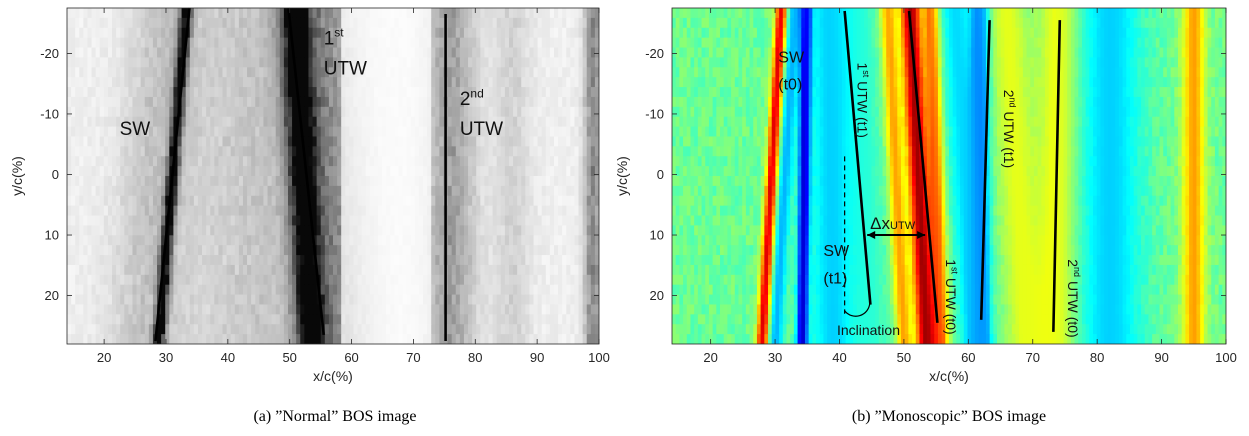 The width and height of the screenshot is (1249, 436). What do you see at coordinates (1009, 129) in the screenshot?
I see `annotation-label: 2nd UTW (t1)` at bounding box center [1009, 129].